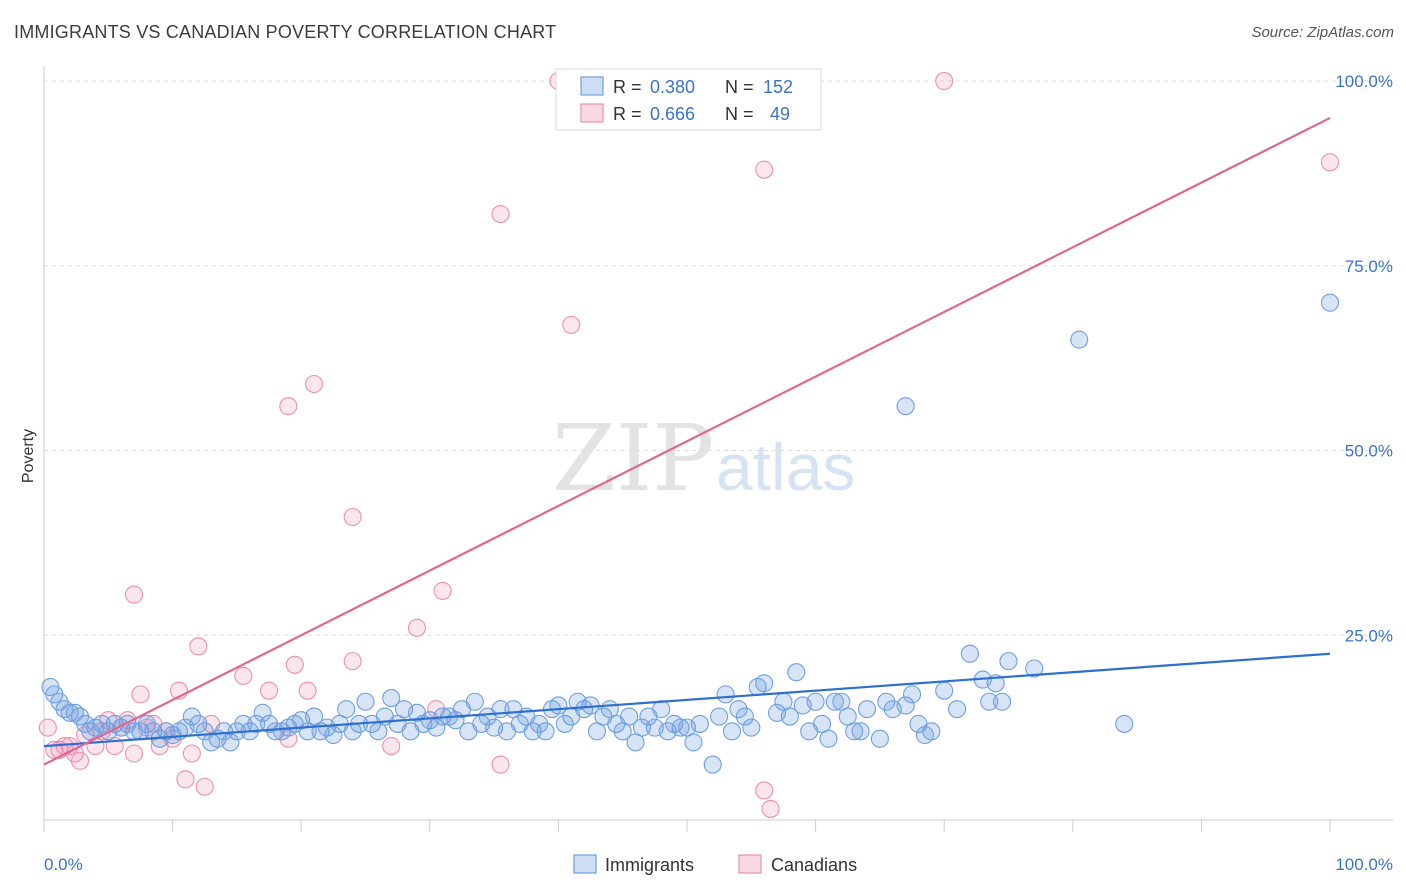 This screenshot has height=892, width=1406. I want to click on source-credit: Source: ZipAtlas.com, so click(1322, 32).